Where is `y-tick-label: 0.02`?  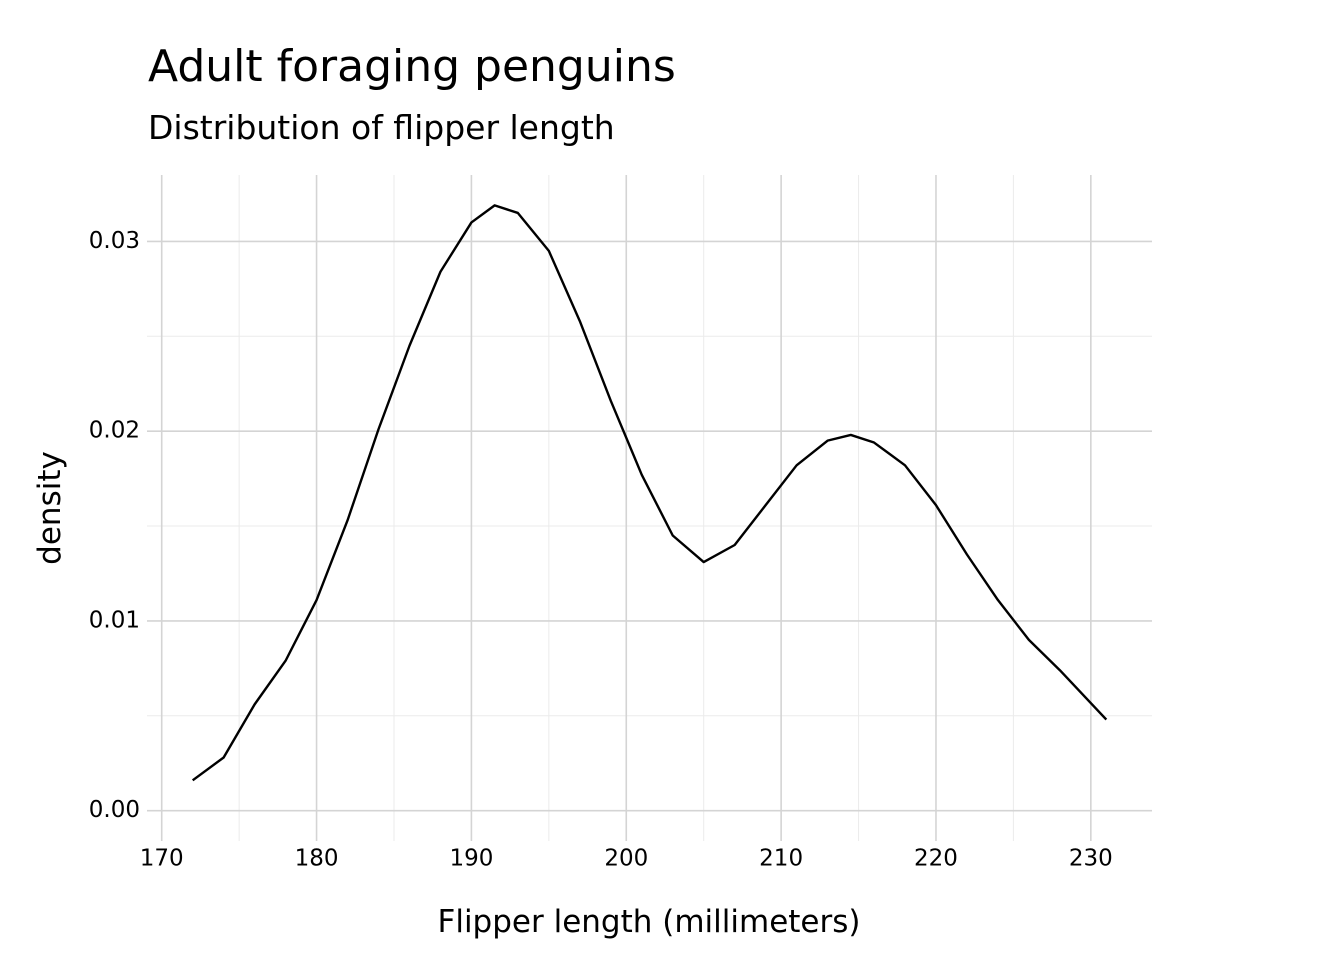 y-tick-label: 0.02 is located at coordinates (114, 431).